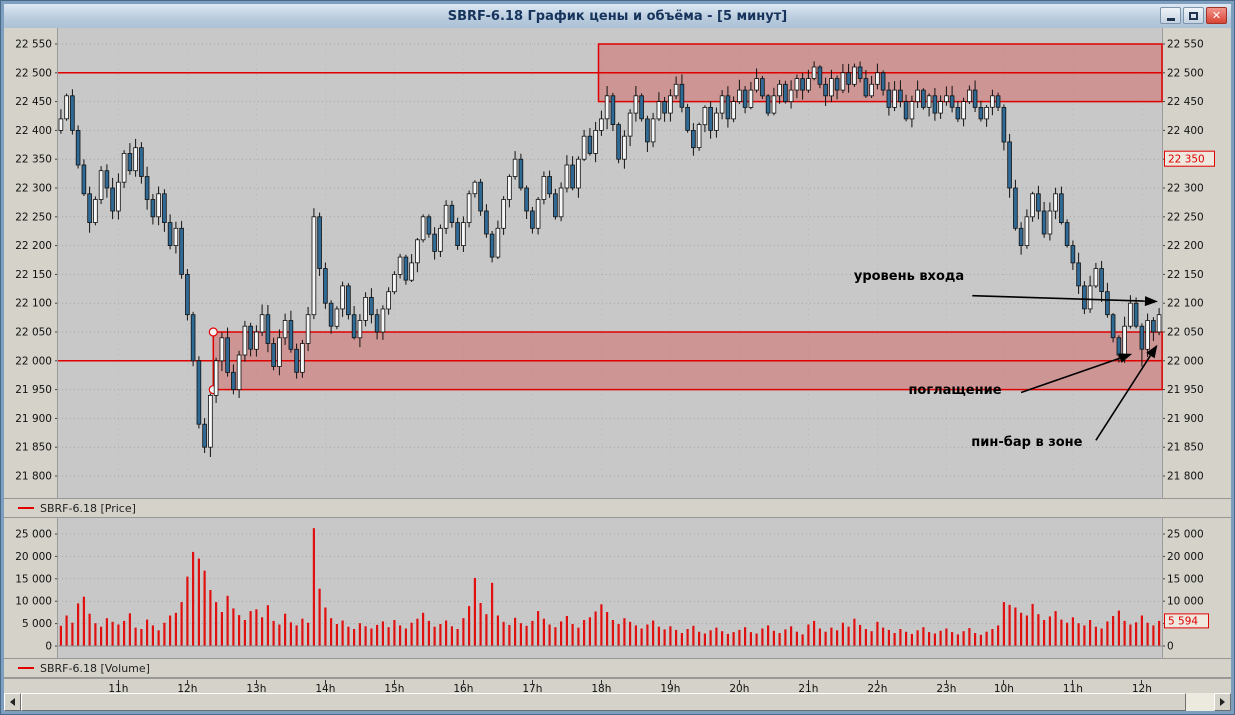 This screenshot has width=1235, height=715. What do you see at coordinates (1006, 288) in the screenshot?
I see `annotation: уровень входа` at bounding box center [1006, 288].